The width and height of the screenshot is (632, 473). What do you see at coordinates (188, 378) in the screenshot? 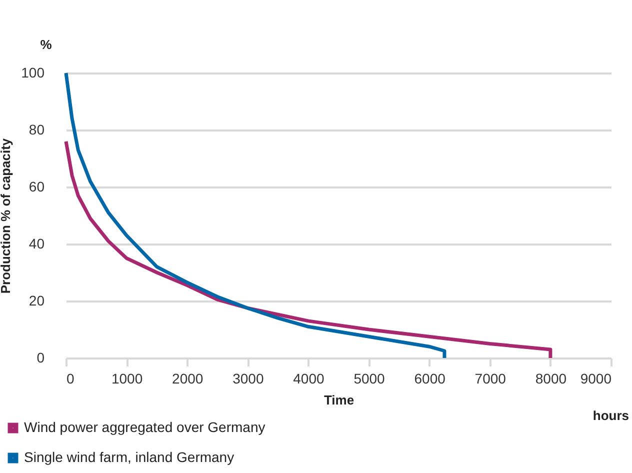
I see `x-tick-label: 2000` at bounding box center [188, 378].